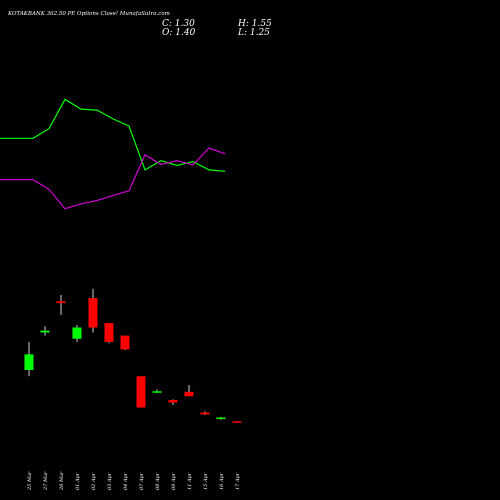 The image size is (500, 500). I want to click on x-tick-label: 02 Apr, so click(94, 481).